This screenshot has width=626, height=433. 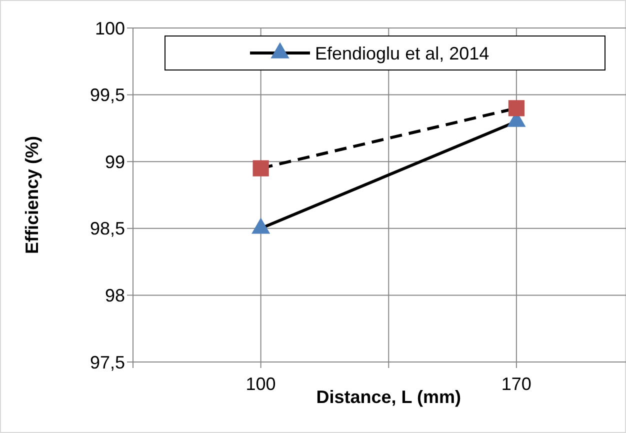 What do you see at coordinates (109, 28) in the screenshot?
I see `y-tick-label: 100` at bounding box center [109, 28].